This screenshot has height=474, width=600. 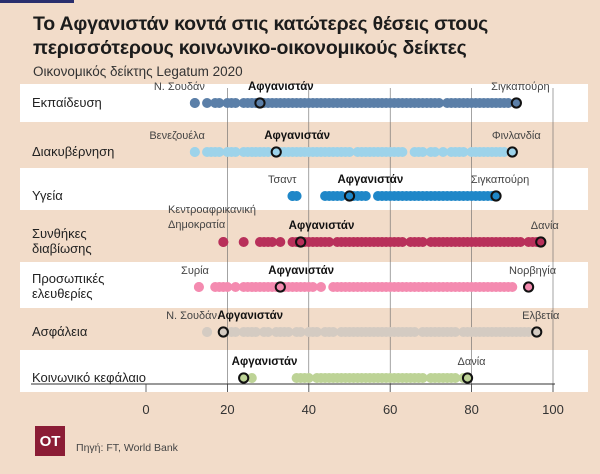 What do you see at coordinates (60, 331) in the screenshot?
I see `row-label: Ασφάλεια` at bounding box center [60, 331].